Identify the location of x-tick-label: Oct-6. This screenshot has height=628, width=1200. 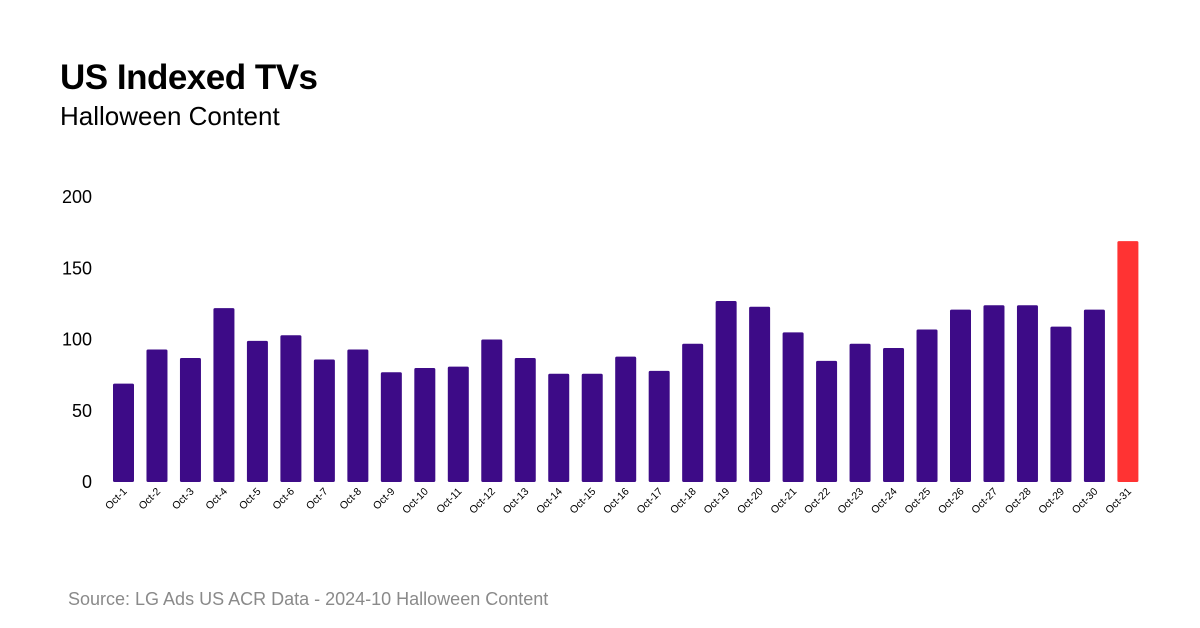
(283, 499).